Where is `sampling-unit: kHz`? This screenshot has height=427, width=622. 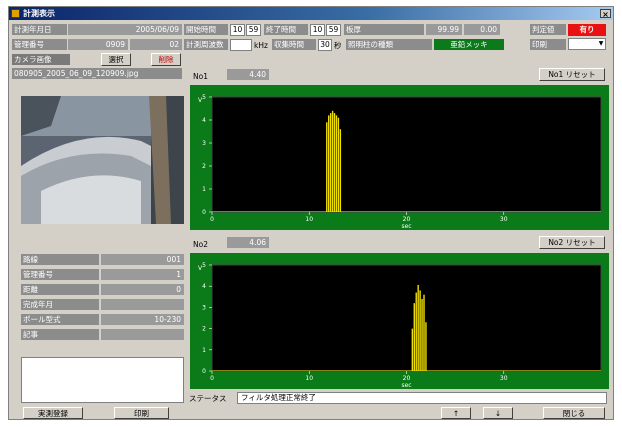
sampling-unit: kHz is located at coordinates (261, 45).